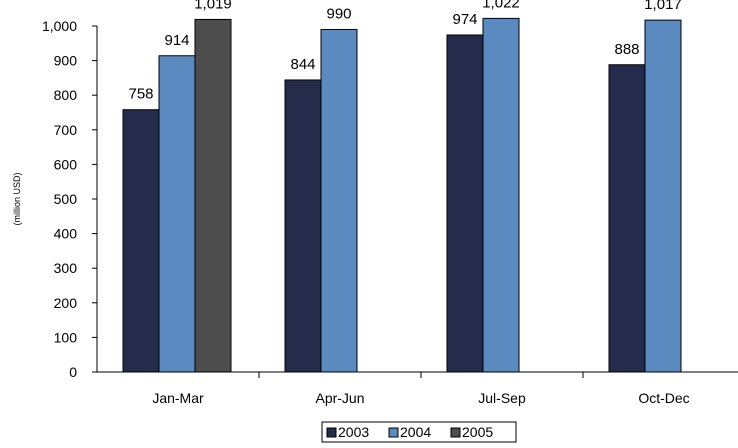 This screenshot has width=738, height=448. Describe the element at coordinates (303, 226) in the screenshot. I see `bar-2003-apr-jun` at that location.